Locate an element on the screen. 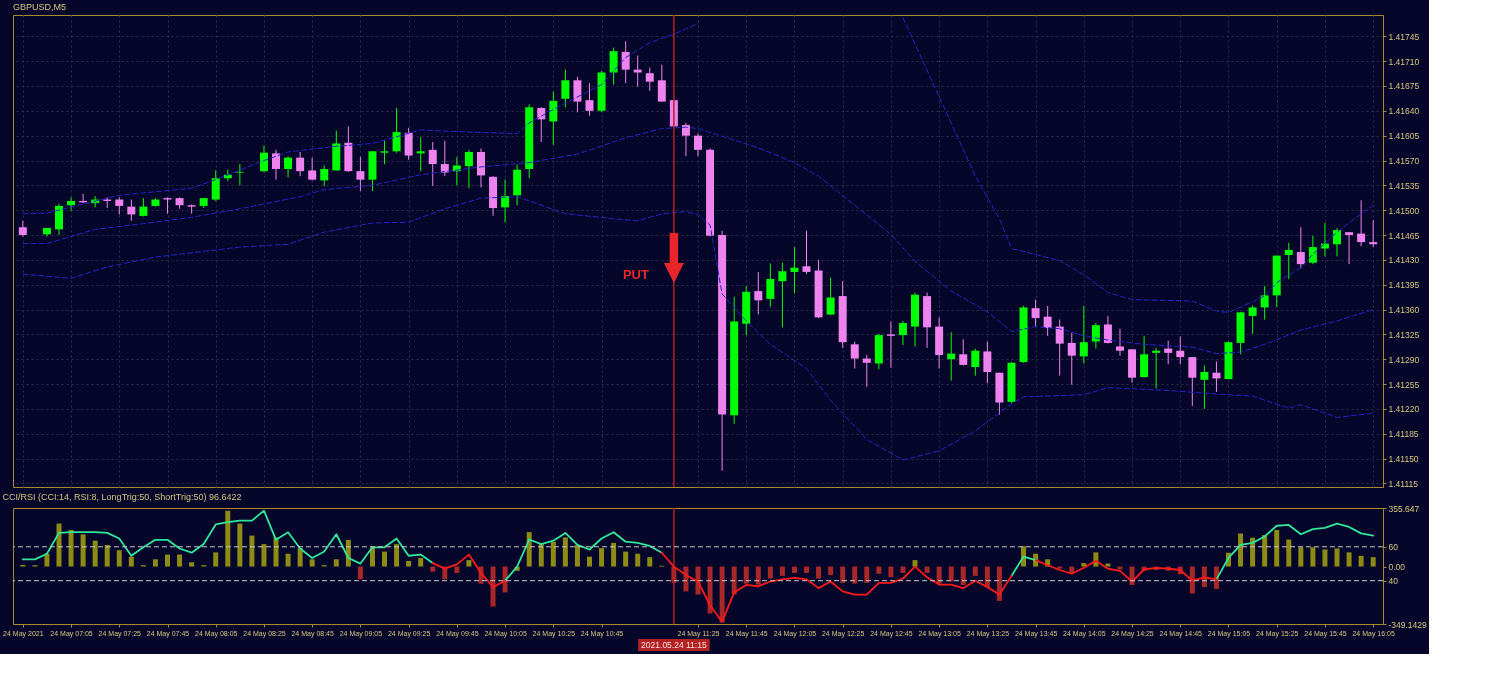 Image resolution: width=1500 pixels, height=690 pixels. y-tick-label: 1.41535 is located at coordinates (1404, 185).